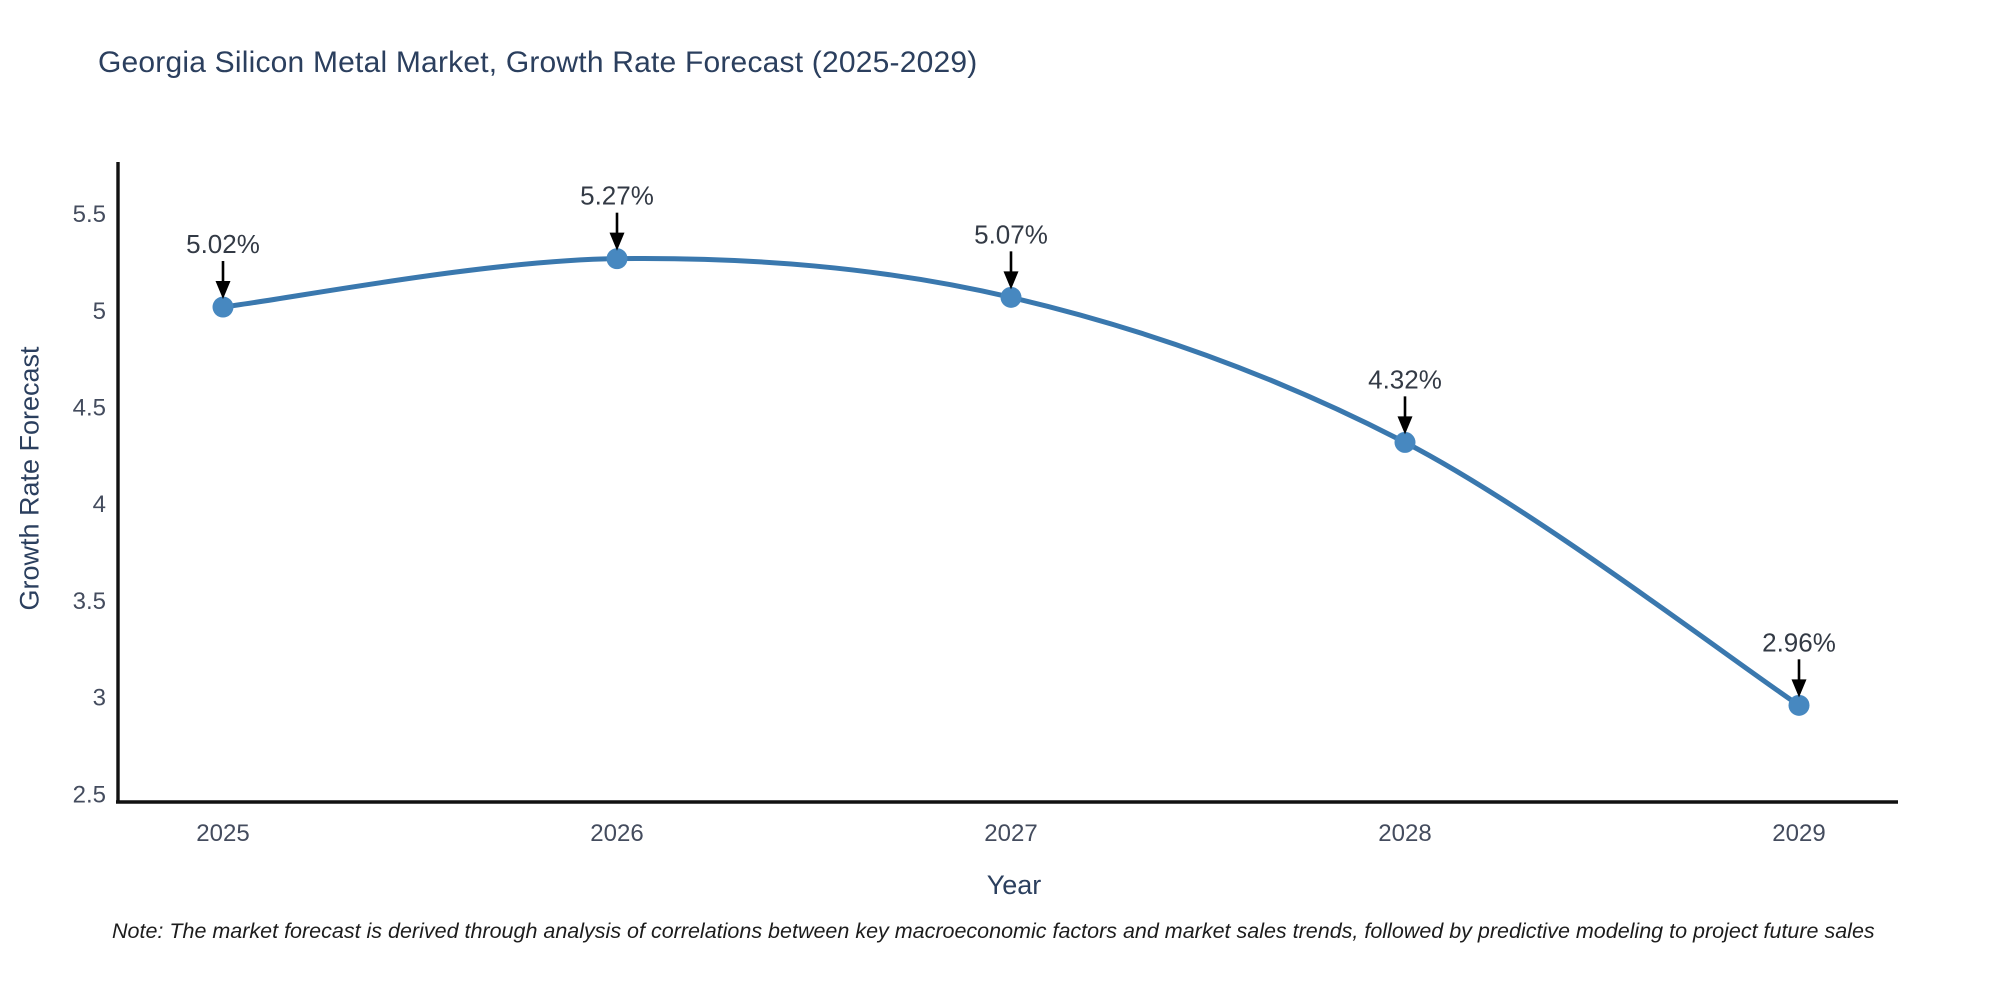 The height and width of the screenshot is (1000, 2000). I want to click on y-tick-label: 4, so click(99, 504).